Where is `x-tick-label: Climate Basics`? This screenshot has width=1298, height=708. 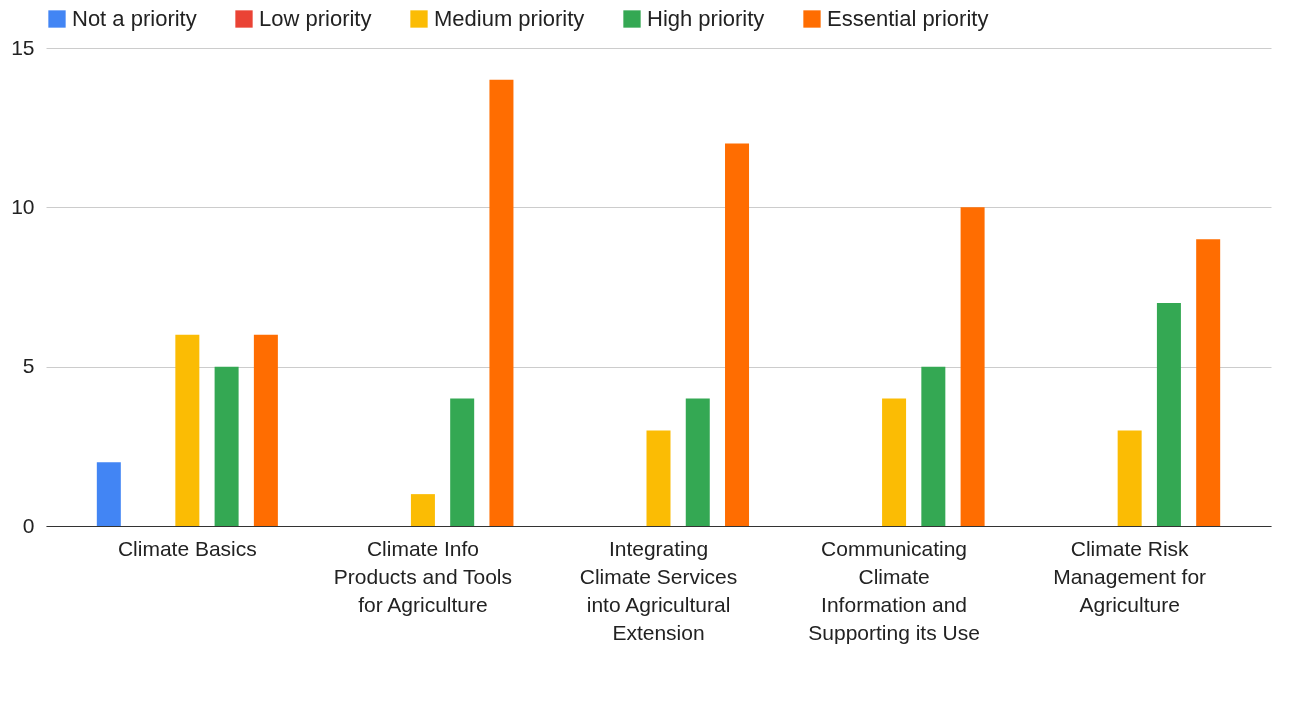
x-tick-label: Climate Basics is located at coordinates (187, 548).